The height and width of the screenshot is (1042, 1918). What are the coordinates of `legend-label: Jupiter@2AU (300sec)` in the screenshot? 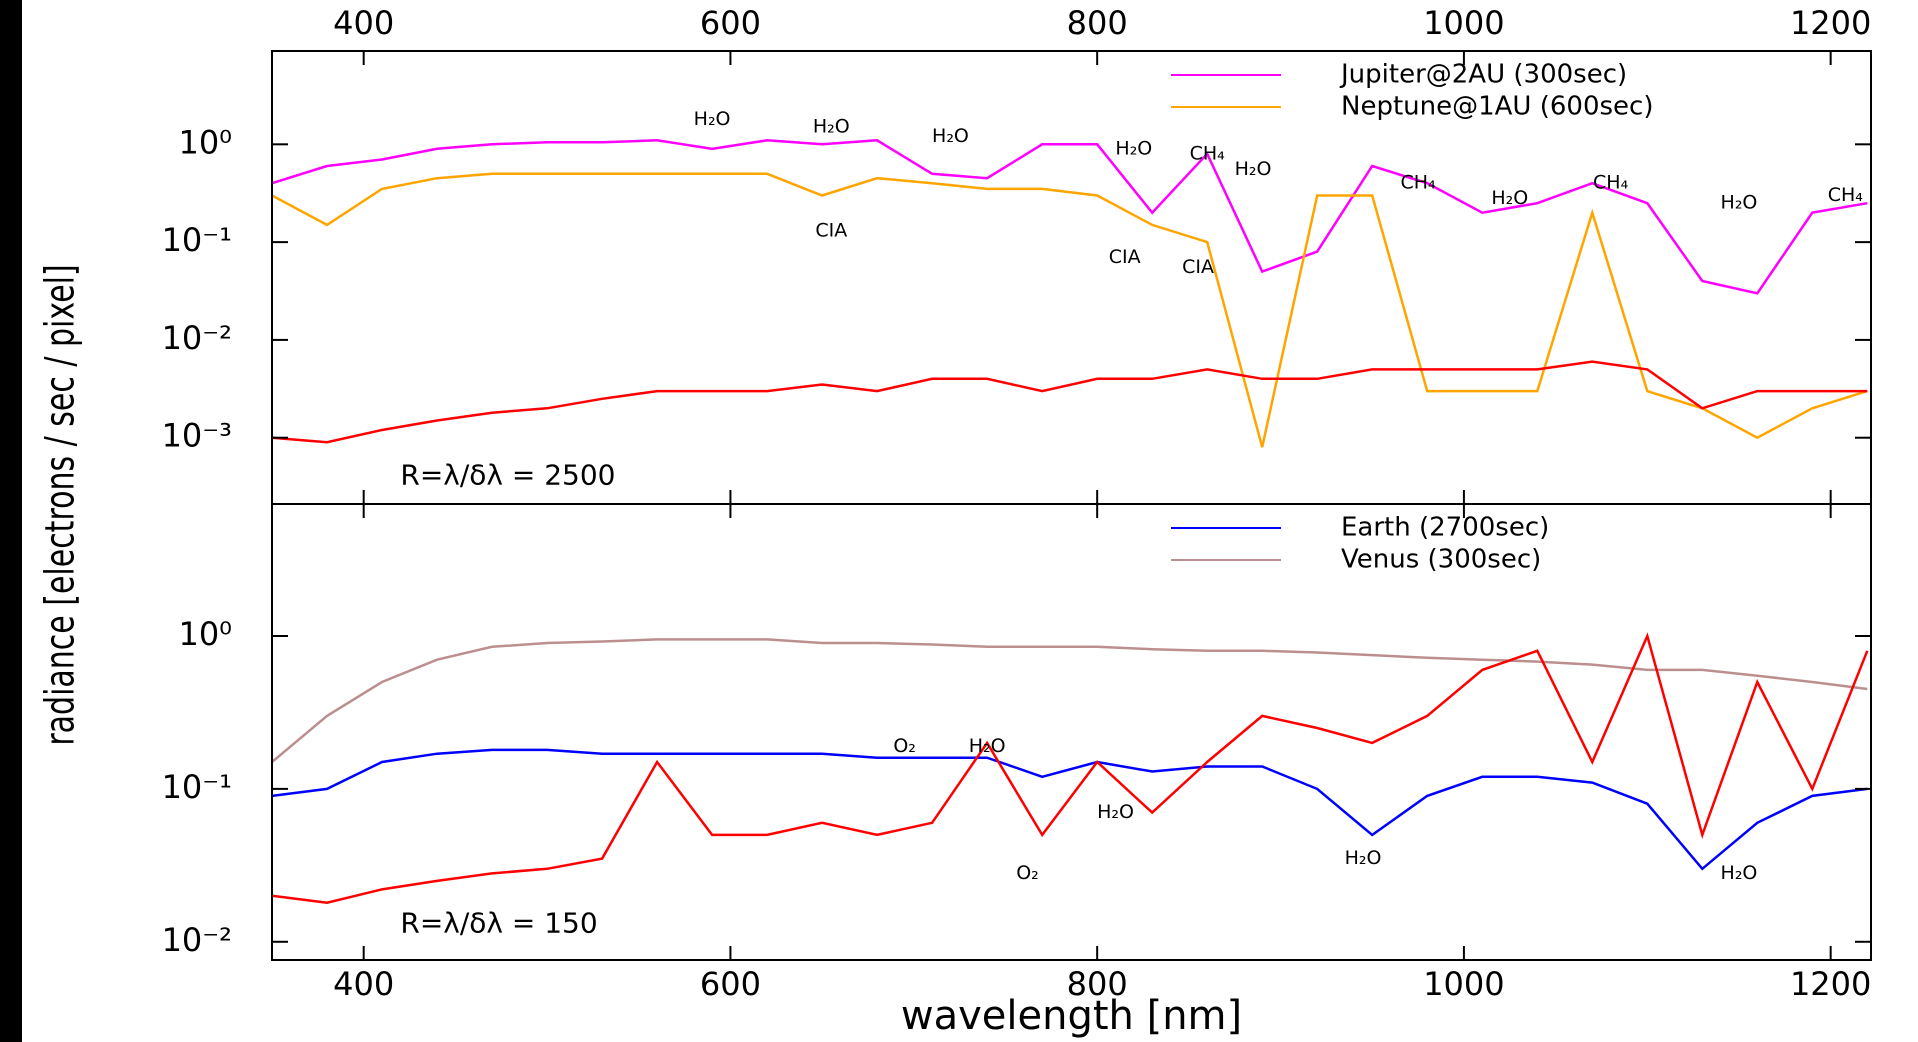 It's located at (1483, 75).